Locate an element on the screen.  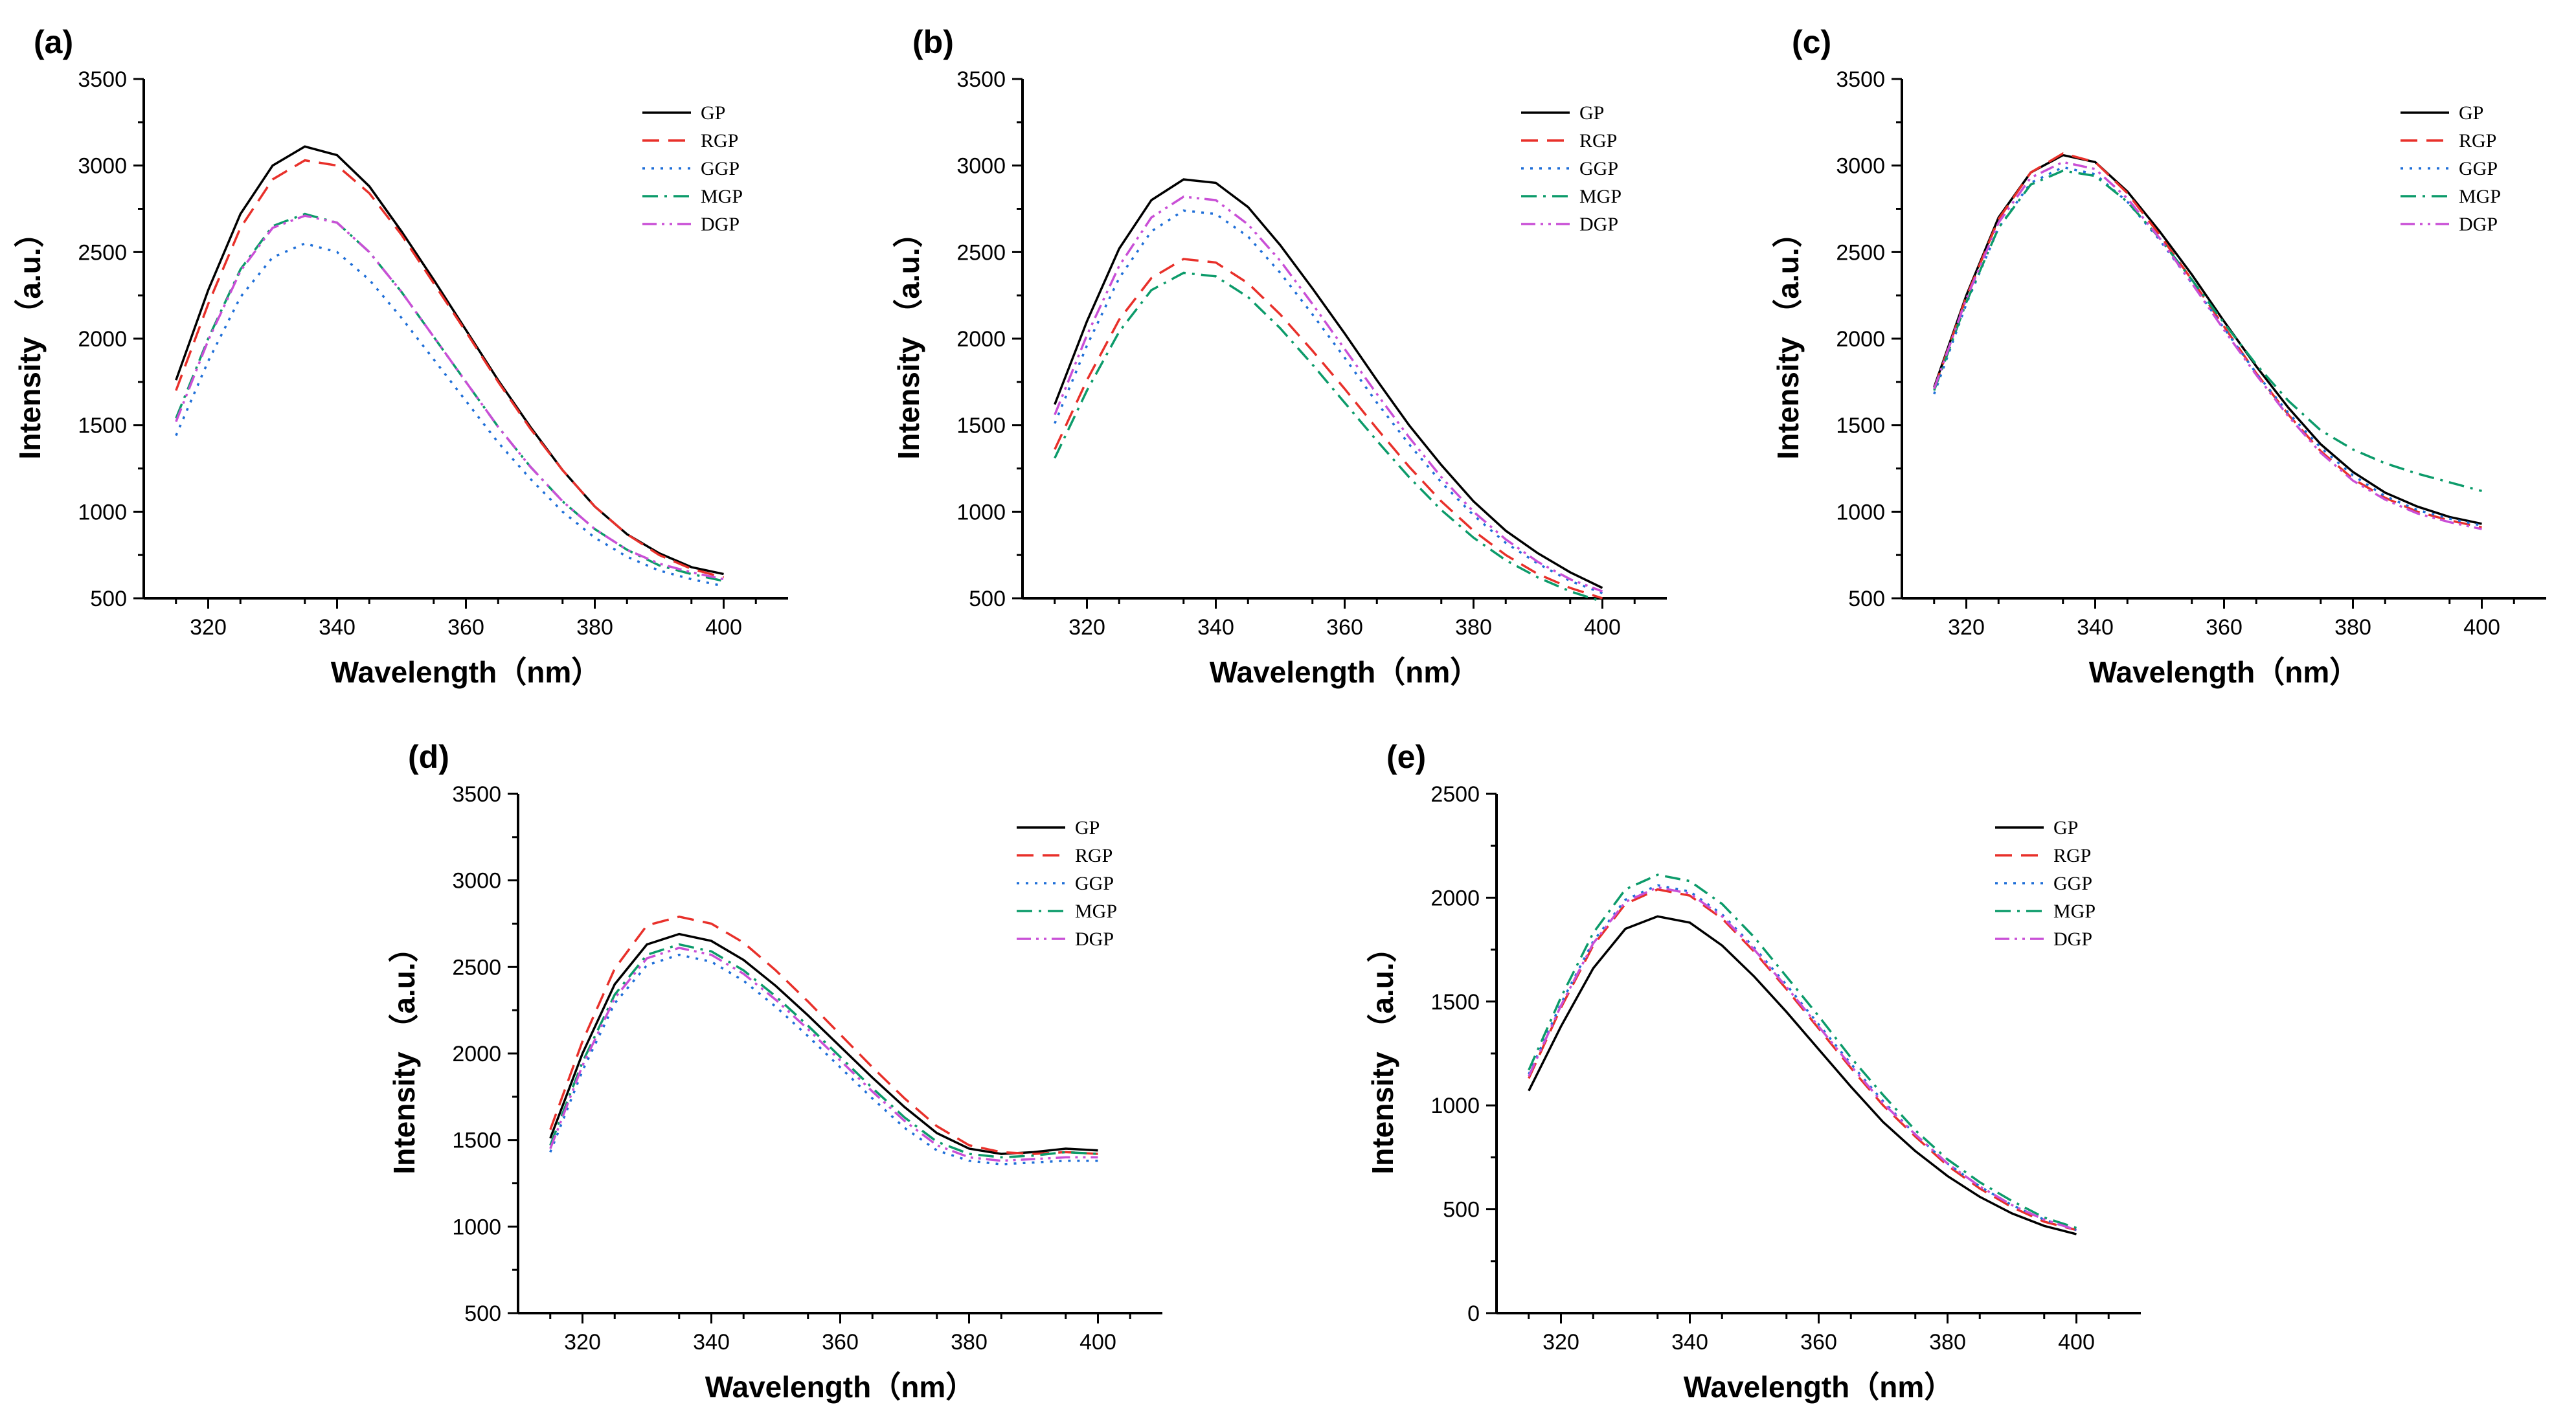
panel-label: (b) is located at coordinates (933, 42).